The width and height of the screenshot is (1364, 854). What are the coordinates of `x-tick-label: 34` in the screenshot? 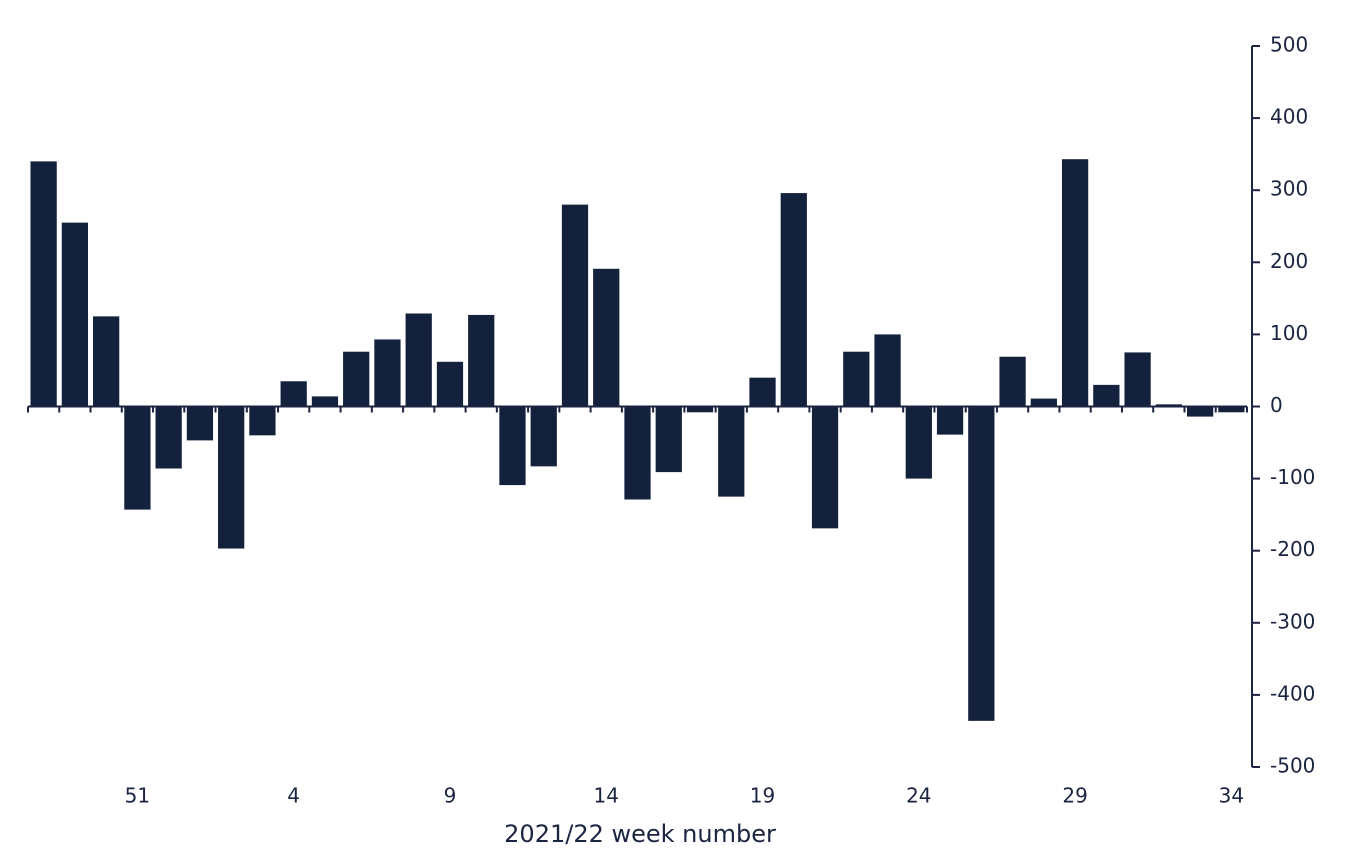 It's located at (1231, 796).